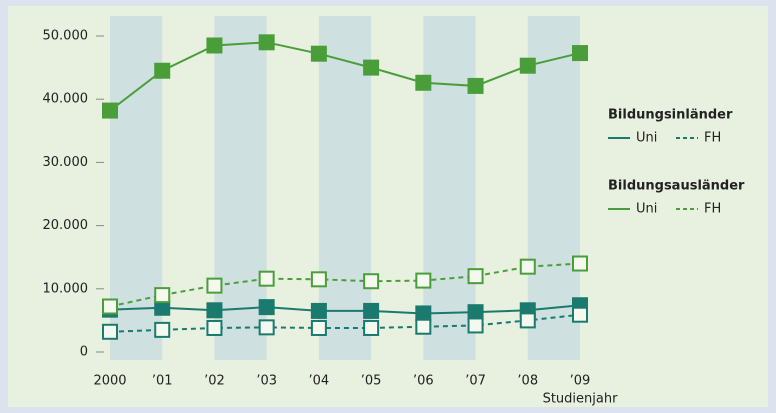 This screenshot has height=413, width=776. I want to click on y-tick-label: 30.000, so click(66, 162).